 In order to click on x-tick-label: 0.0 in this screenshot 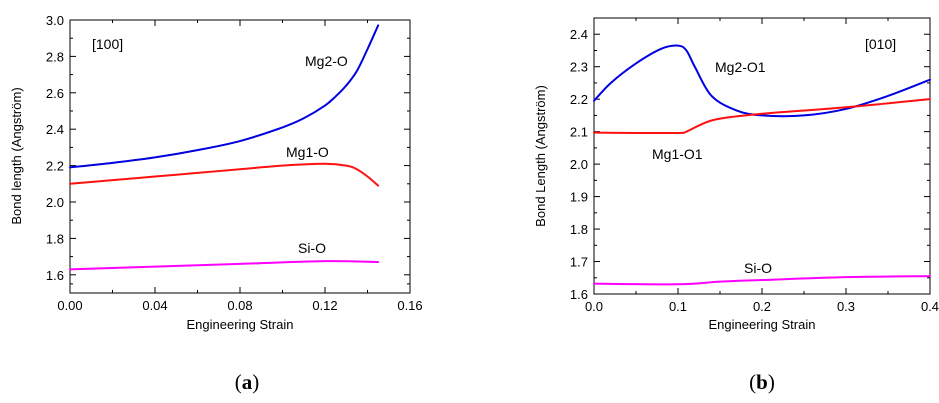, I will do `click(594, 306)`.